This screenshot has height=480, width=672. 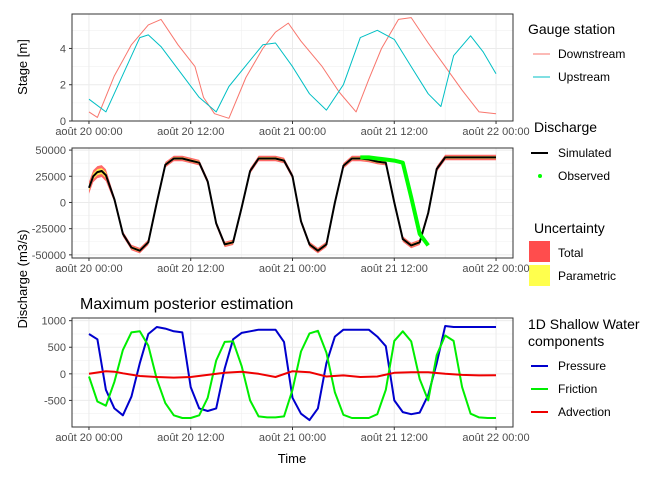 I want to click on legend-pressure-label: Pressure, so click(x=582, y=366).